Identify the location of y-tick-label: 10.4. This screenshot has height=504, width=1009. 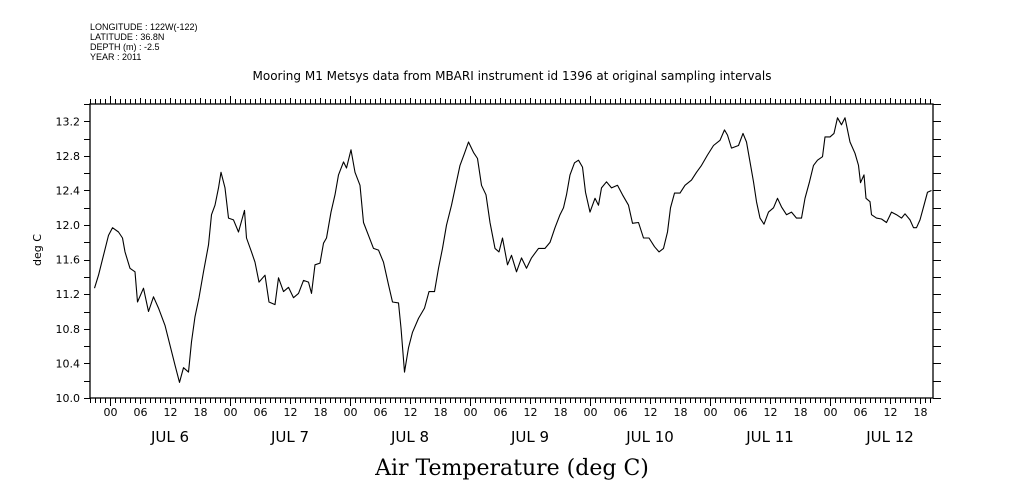
(68, 363).